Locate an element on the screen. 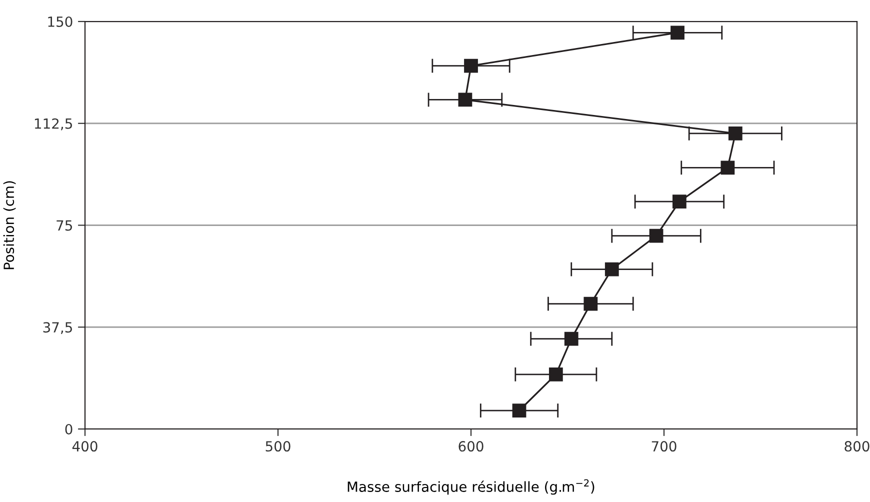 Image resolution: width=870 pixels, height=502 pixels. x-tick-label: 700 is located at coordinates (664, 446).